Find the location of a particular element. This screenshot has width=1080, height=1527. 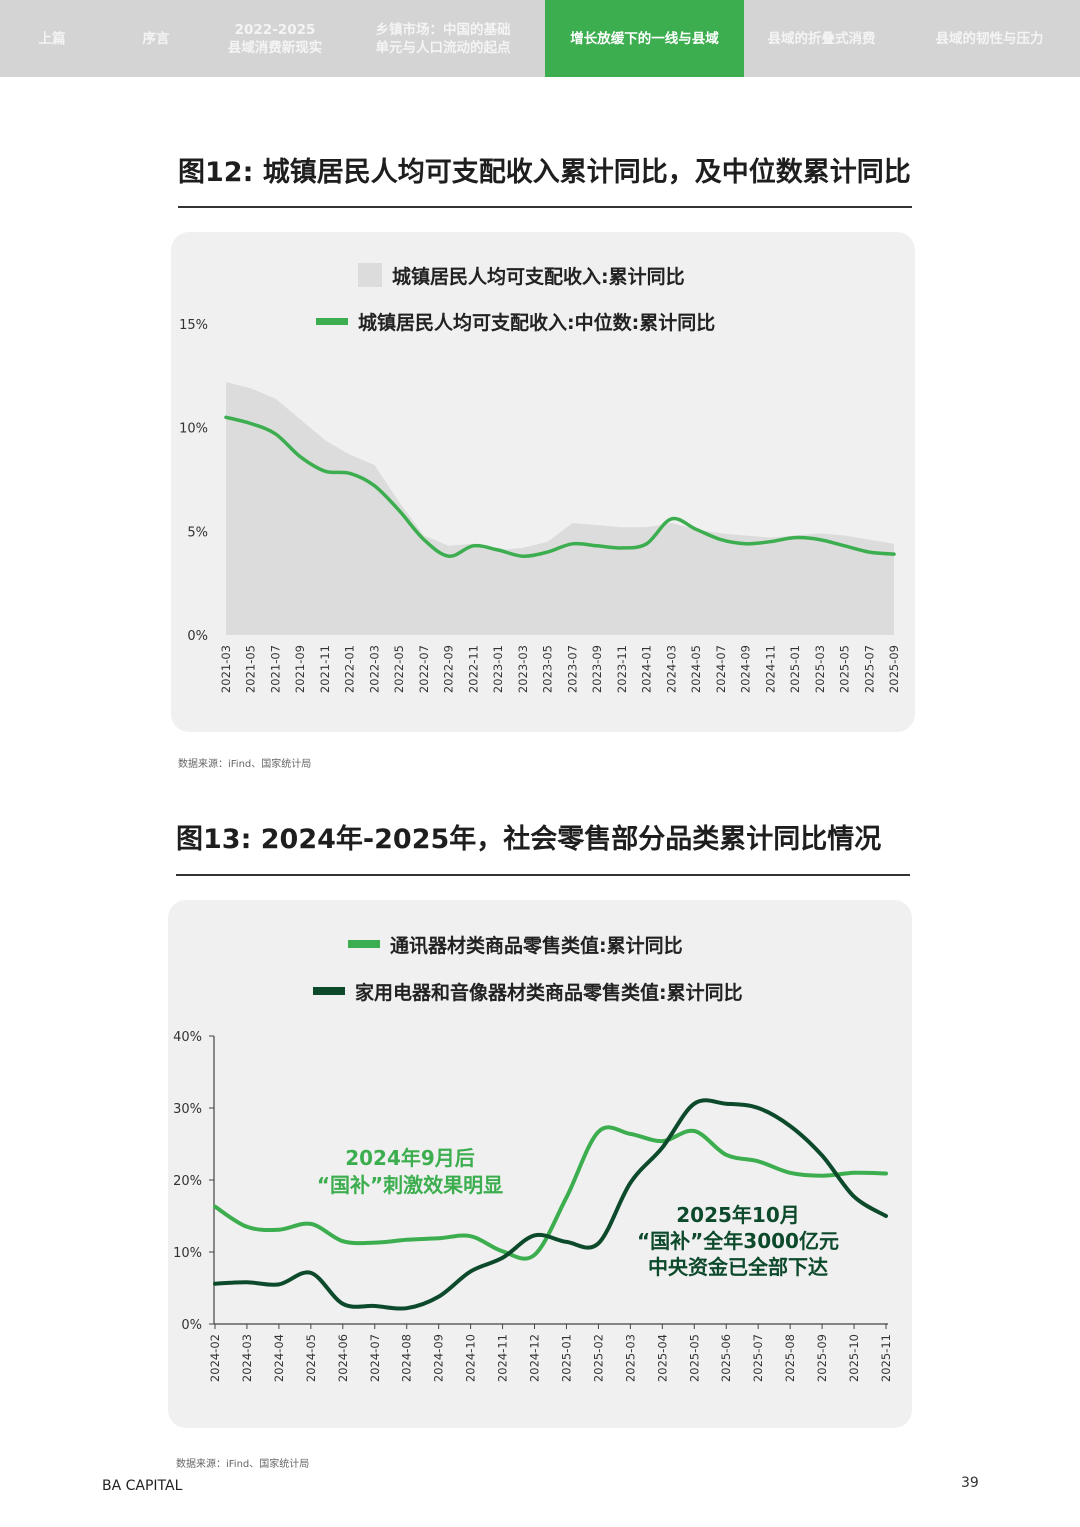

x-tick-label: 2025-04 is located at coordinates (662, 1358).